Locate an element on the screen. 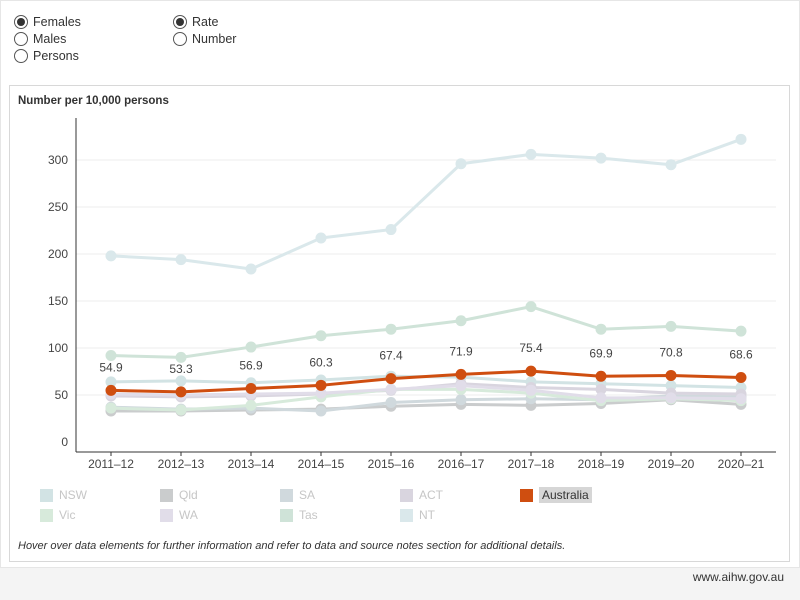 The height and width of the screenshot is (600, 800). radio-males: Males is located at coordinates (47, 38).